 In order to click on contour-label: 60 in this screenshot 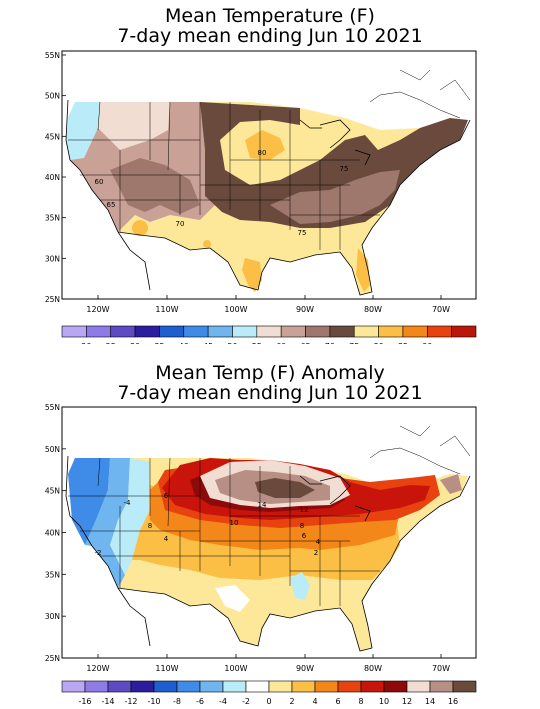, I will do `click(99, 182)`.